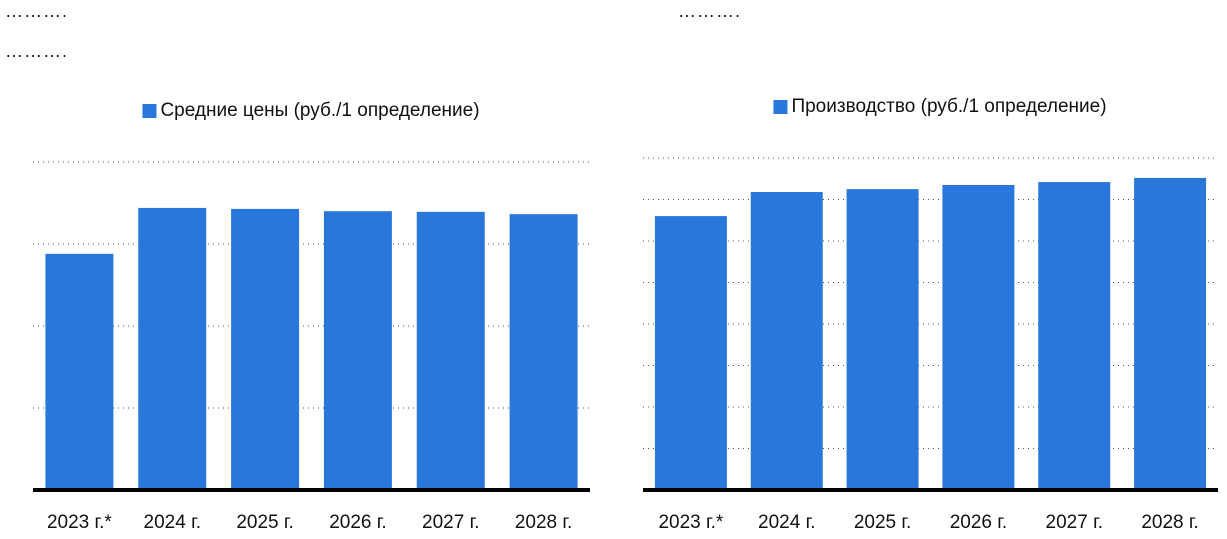 This screenshot has height=539, width=1227. Describe the element at coordinates (319, 110) in the screenshot. I see `legend-label: Средние цены (руб./1 определение)` at that location.